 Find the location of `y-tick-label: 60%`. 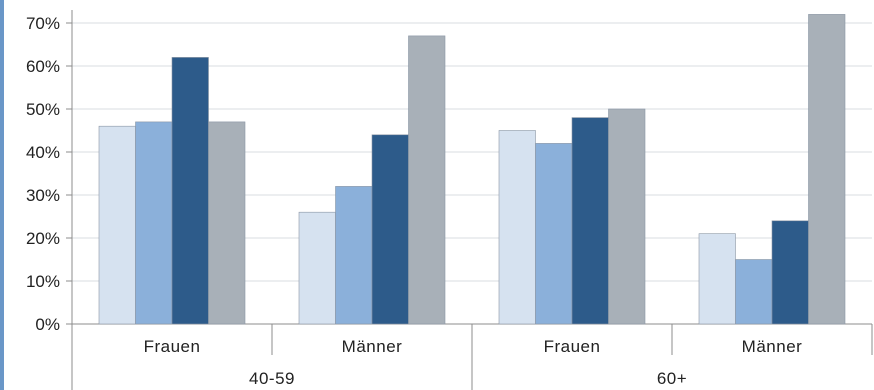

y-tick-label: 60% is located at coordinates (43, 66).